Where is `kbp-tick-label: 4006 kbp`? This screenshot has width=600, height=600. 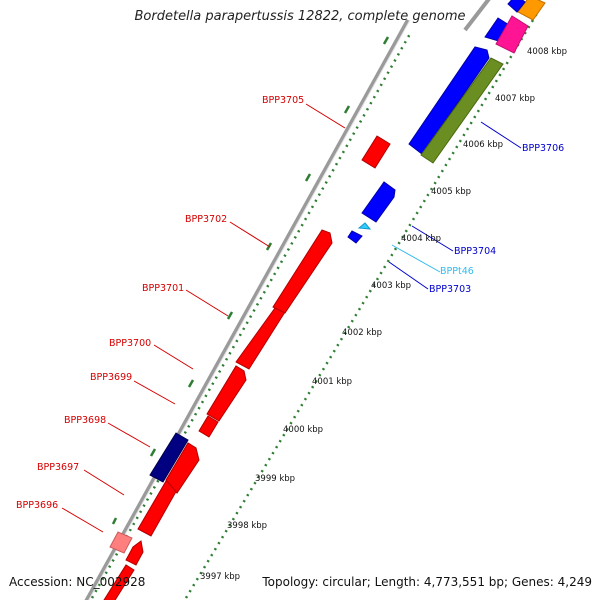 kbp-tick-label: 4006 kbp is located at coordinates (483, 145).